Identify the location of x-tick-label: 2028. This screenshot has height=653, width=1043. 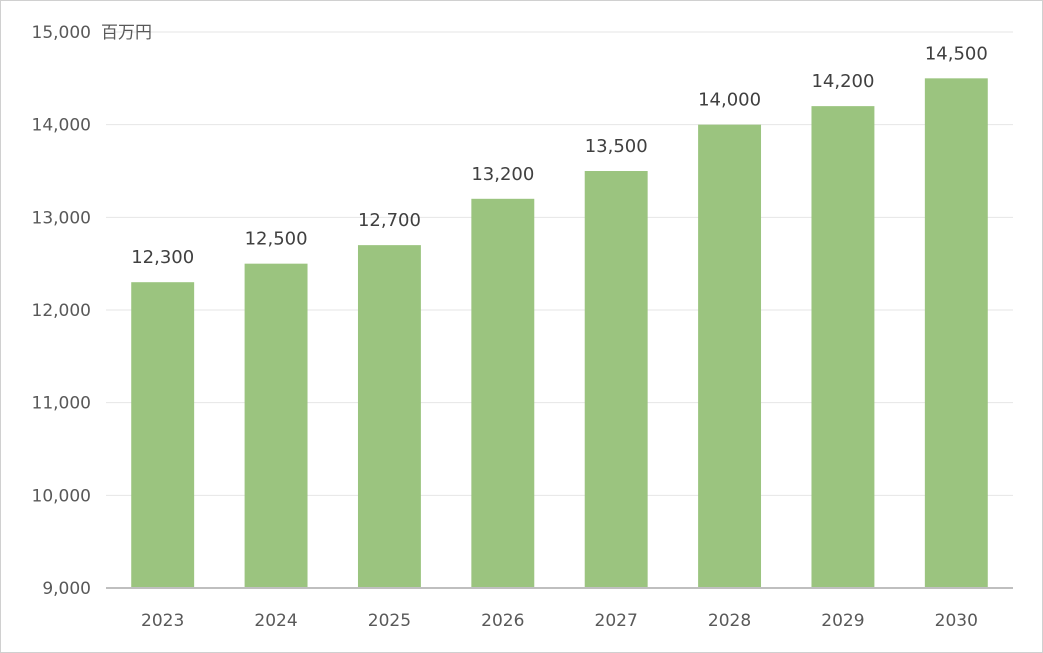
(729, 621).